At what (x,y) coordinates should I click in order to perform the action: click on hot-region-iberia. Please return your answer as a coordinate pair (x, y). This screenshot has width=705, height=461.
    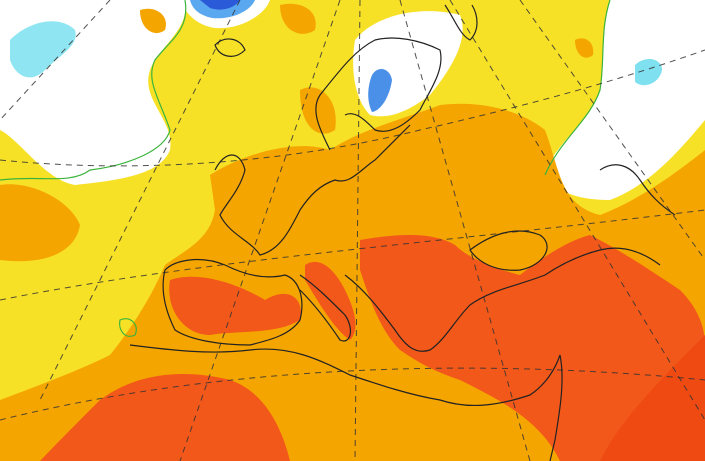
    Looking at the image, I should click on (235, 305).